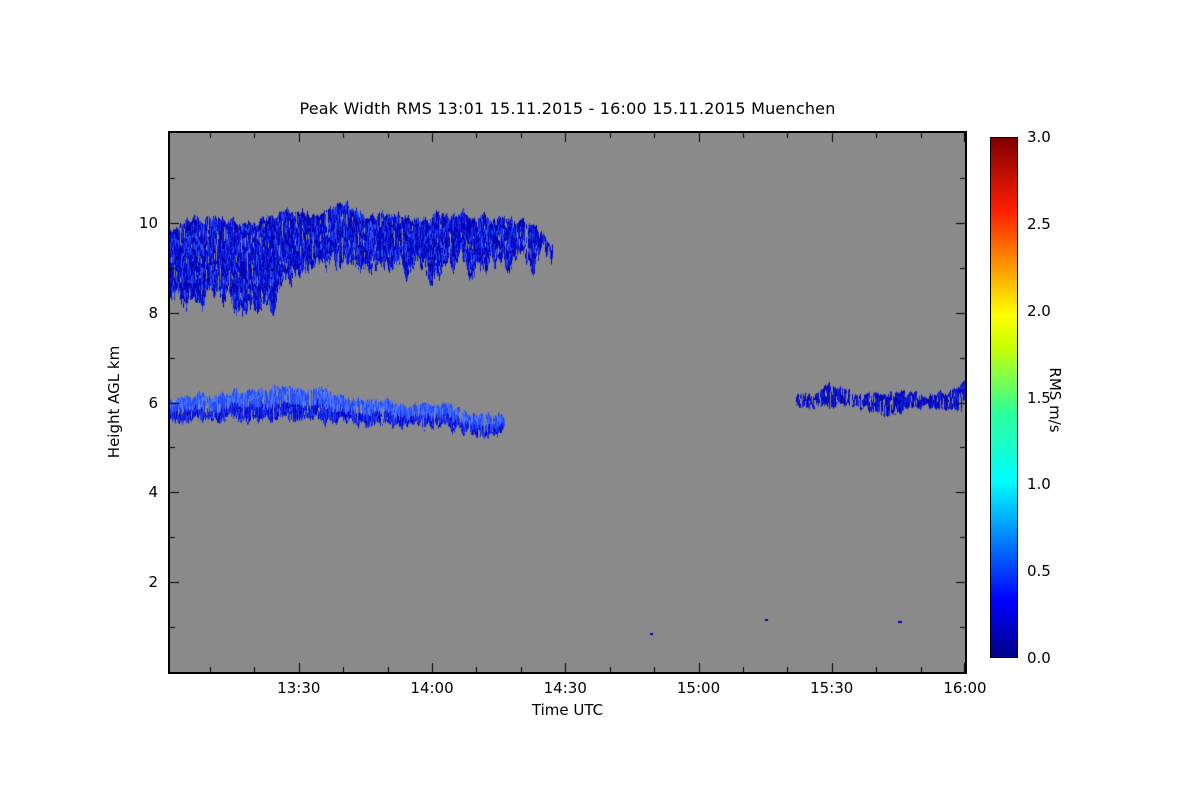 This screenshot has width=1200, height=800. What do you see at coordinates (153, 492) in the screenshot?
I see `y-tick-label: 4` at bounding box center [153, 492].